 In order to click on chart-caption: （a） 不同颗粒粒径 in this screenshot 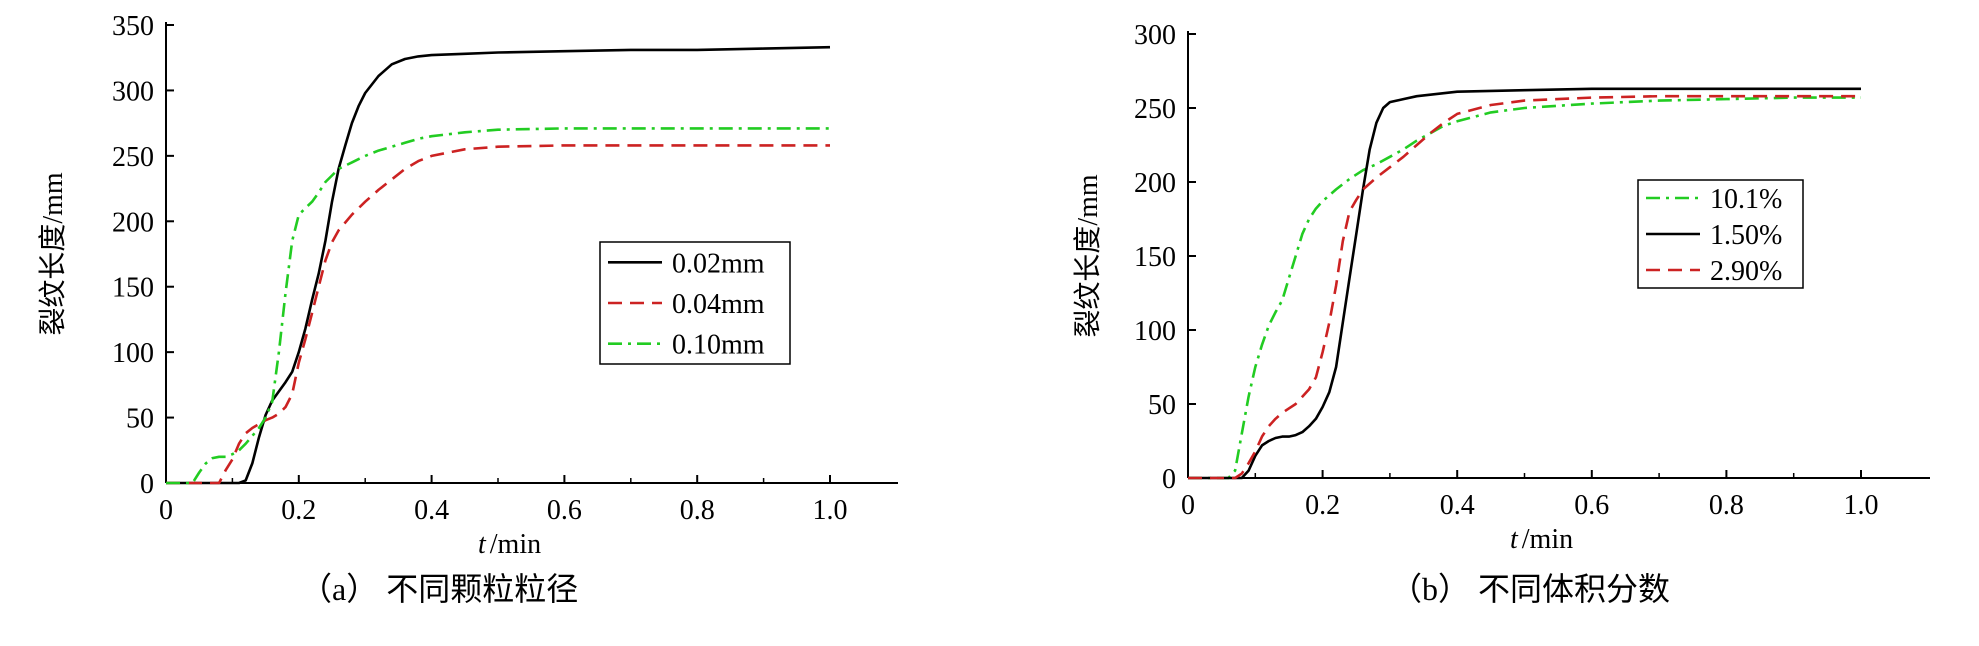, I will do `click(439, 589)`.